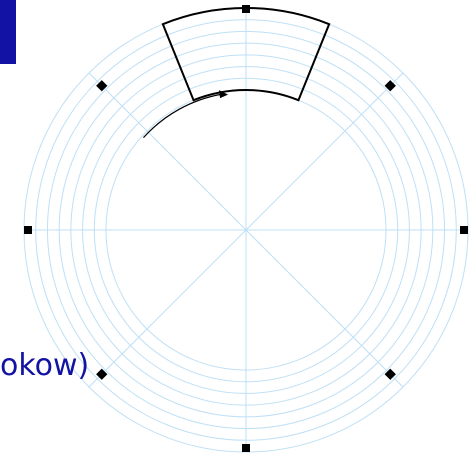 Image resolution: width=474 pixels, height=456 pixels. What do you see at coordinates (183, 116) in the screenshot?
I see `rotation-arrow` at bounding box center [183, 116].